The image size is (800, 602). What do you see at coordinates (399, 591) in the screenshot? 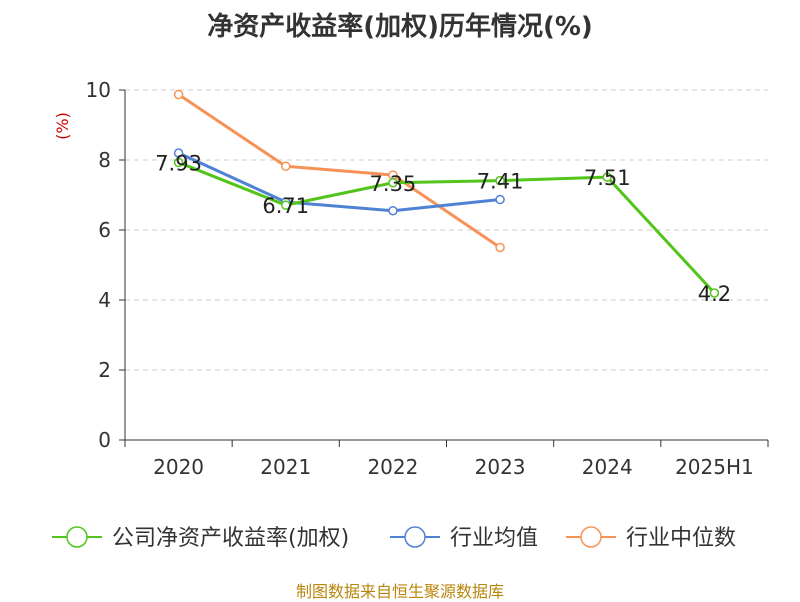
I see `data-source-note: 制图数据来自恒生聚源数据库` at bounding box center [399, 591].